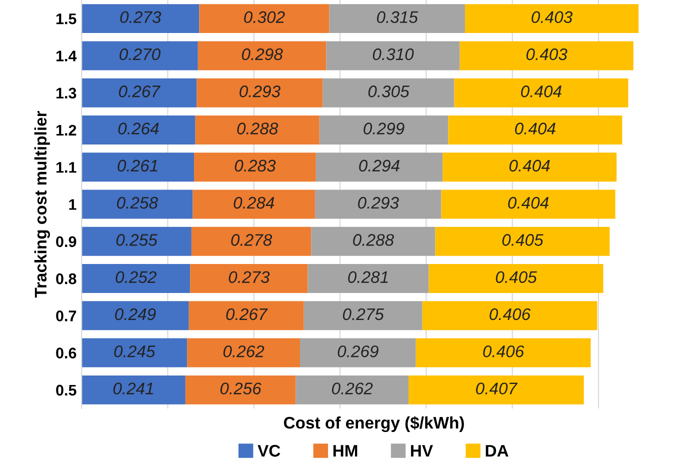 Image resolution: width=680 pixels, height=475 pixels. What do you see at coordinates (66, 390) in the screenshot?
I see `y-tick-label: 0.5` at bounding box center [66, 390].